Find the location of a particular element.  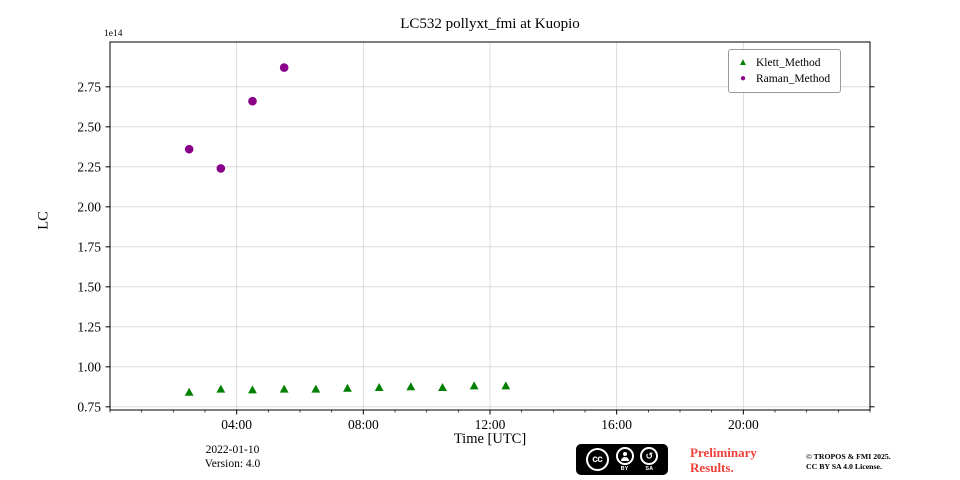

y-tick-label: 1.75 is located at coordinates (89, 246).